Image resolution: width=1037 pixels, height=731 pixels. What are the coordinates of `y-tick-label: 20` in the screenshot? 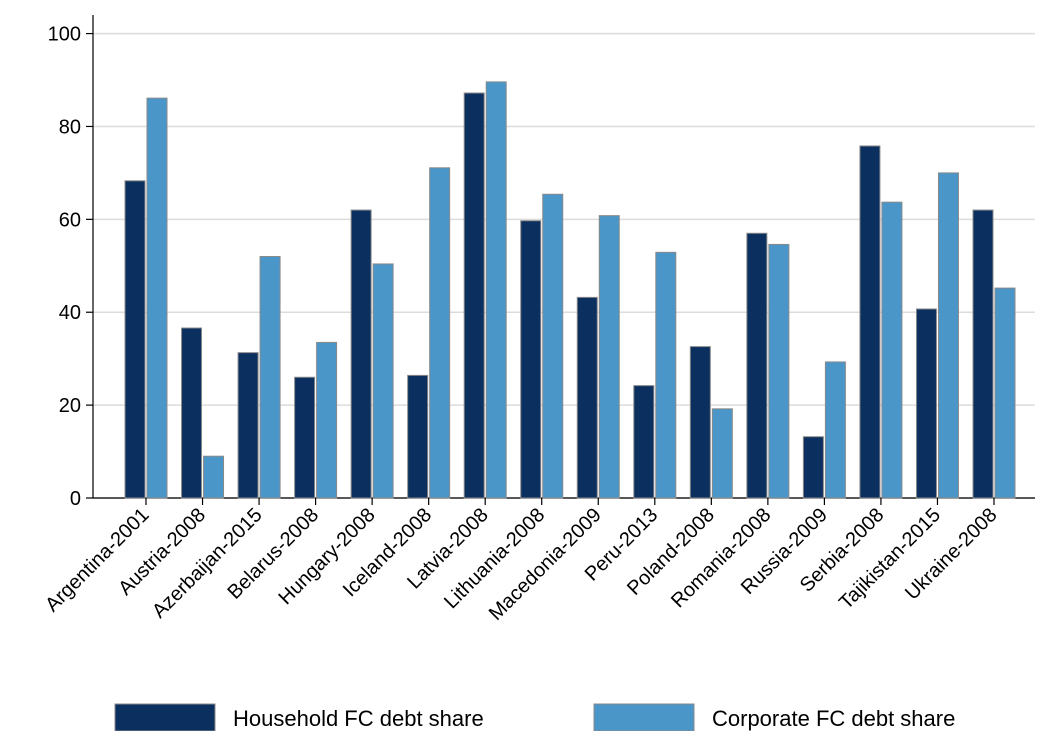 It's located at (70, 406).